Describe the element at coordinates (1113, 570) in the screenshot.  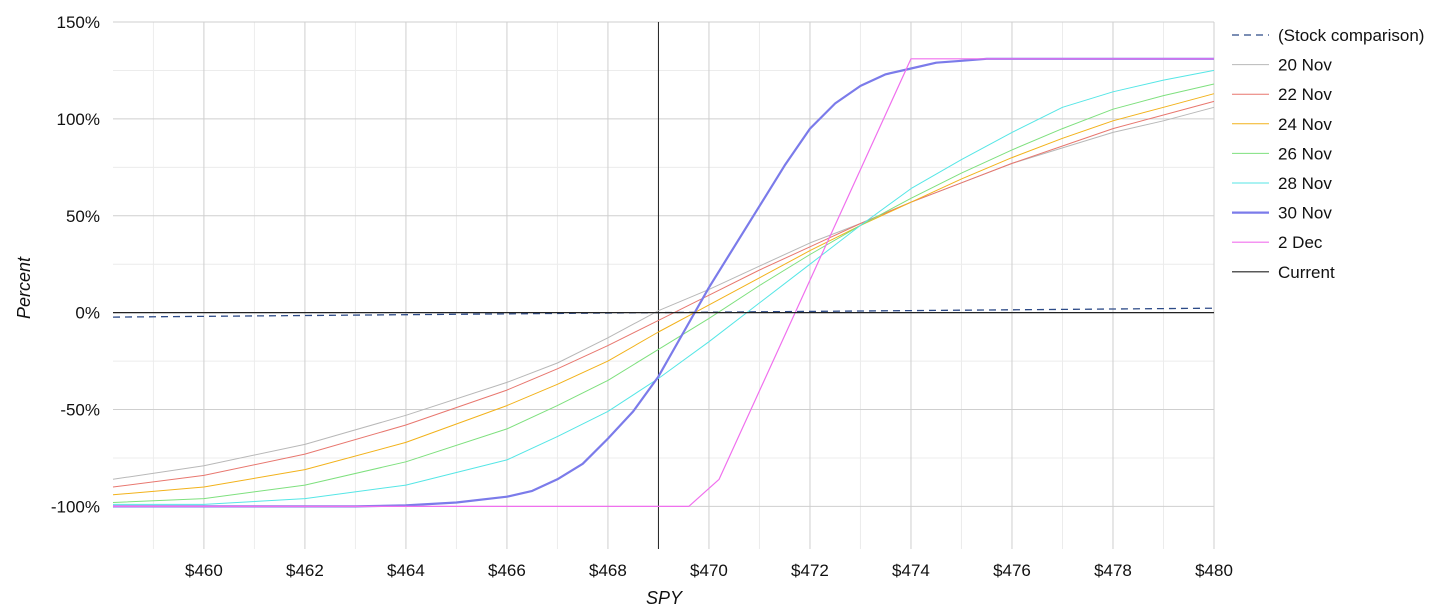
I see `x-tick-label: $478` at that location.